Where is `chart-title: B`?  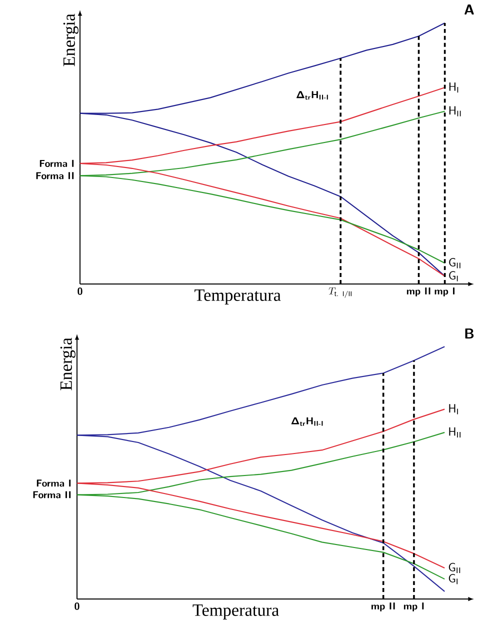
chart-title: B is located at coordinates (469, 333).